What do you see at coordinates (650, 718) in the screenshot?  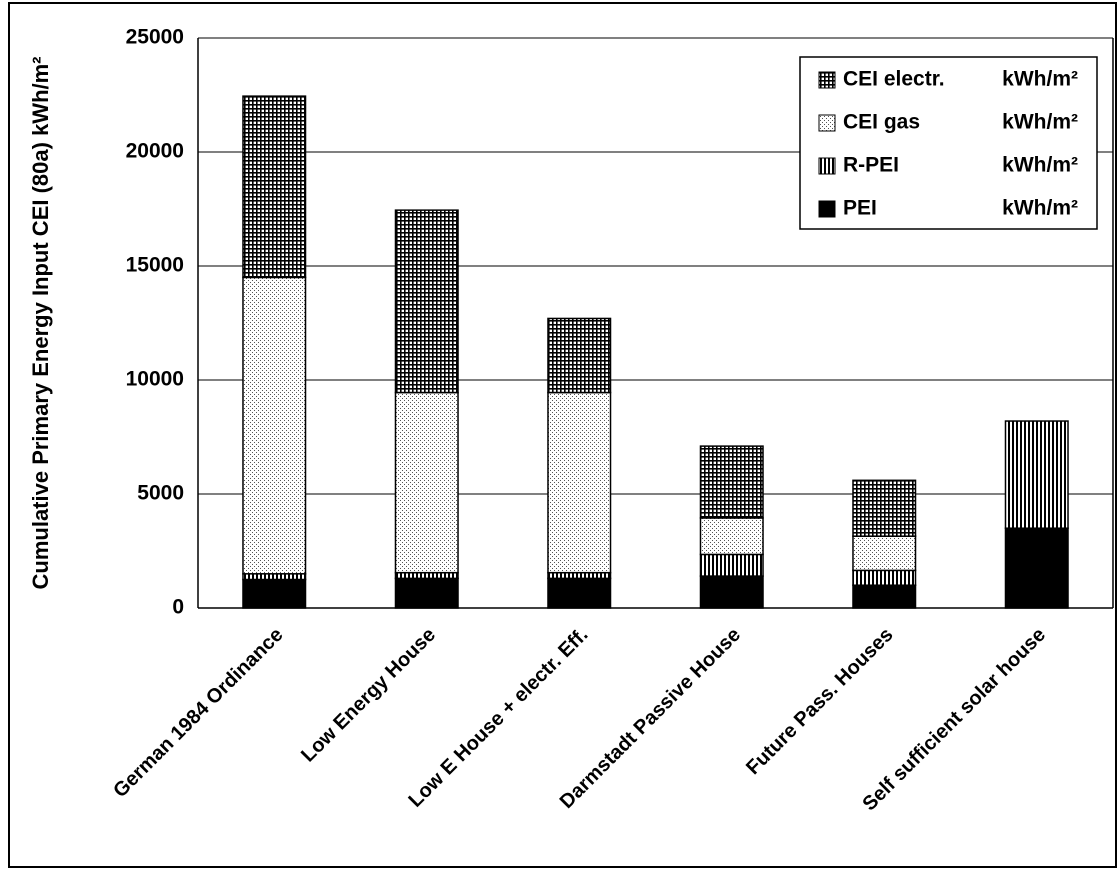 I see `x-category-label: Darmstadt Passive House` at bounding box center [650, 718].